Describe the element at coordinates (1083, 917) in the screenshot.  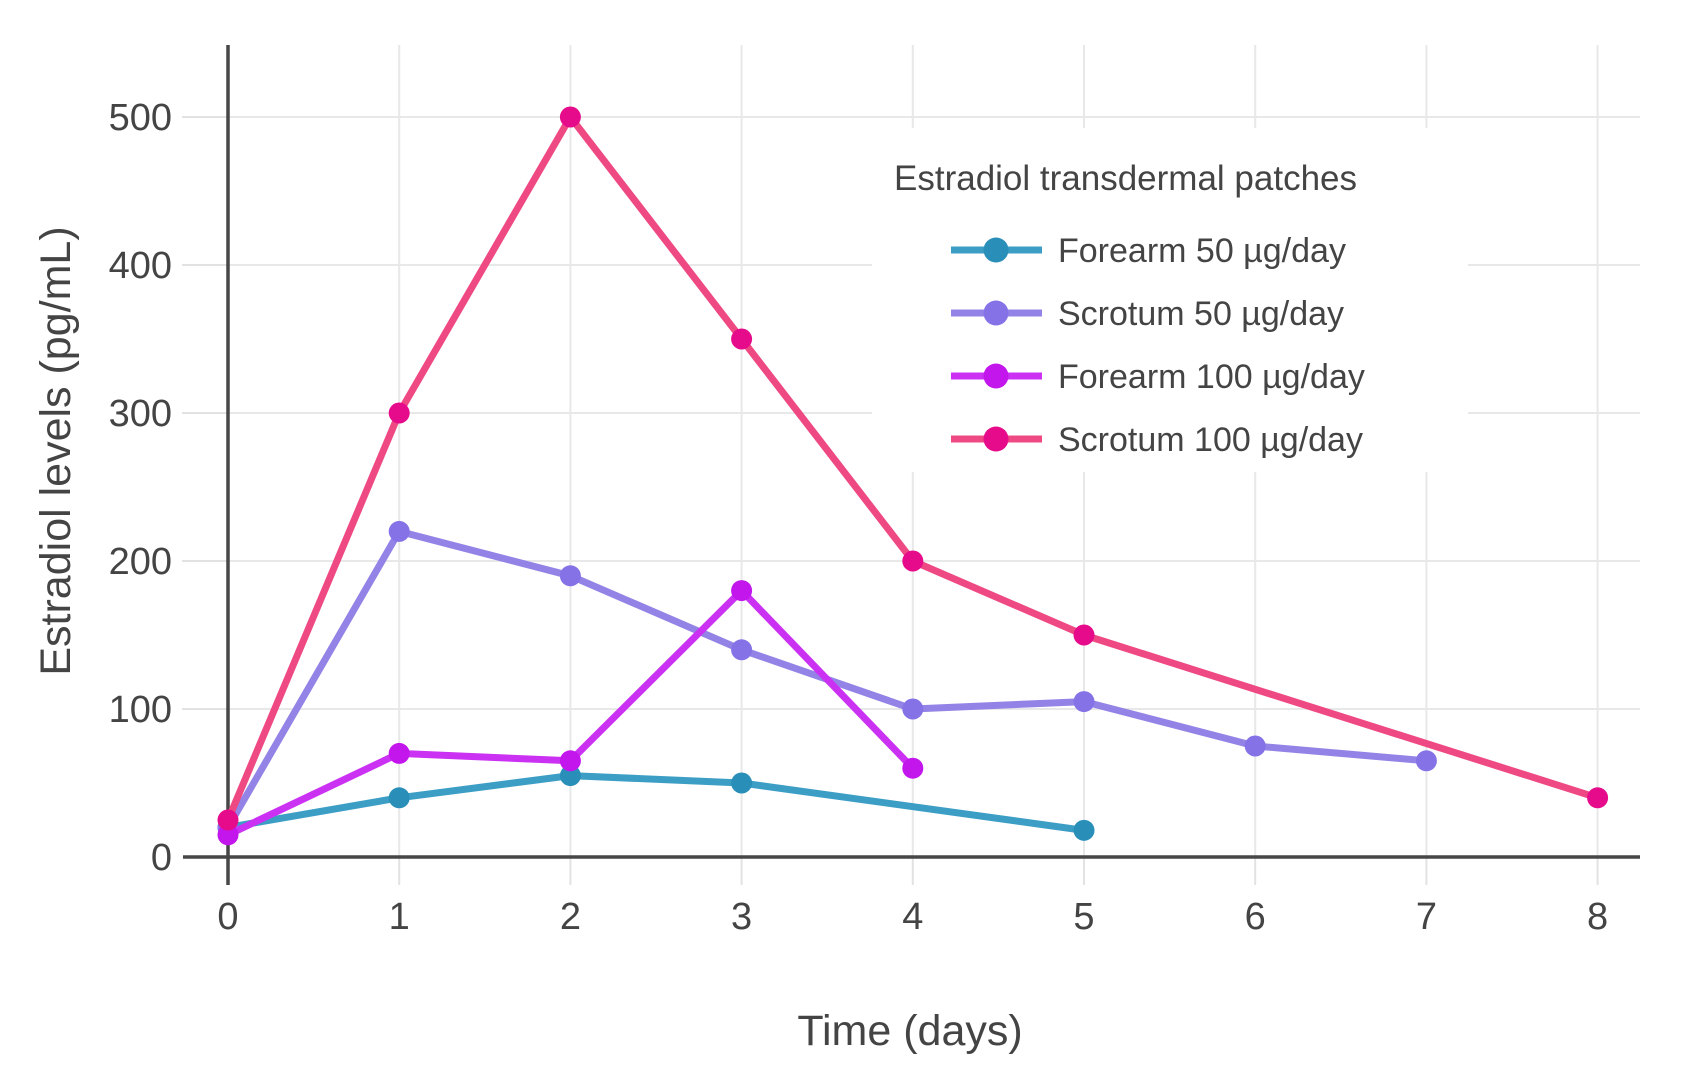
I see `x-tick-label-5: 5` at that location.